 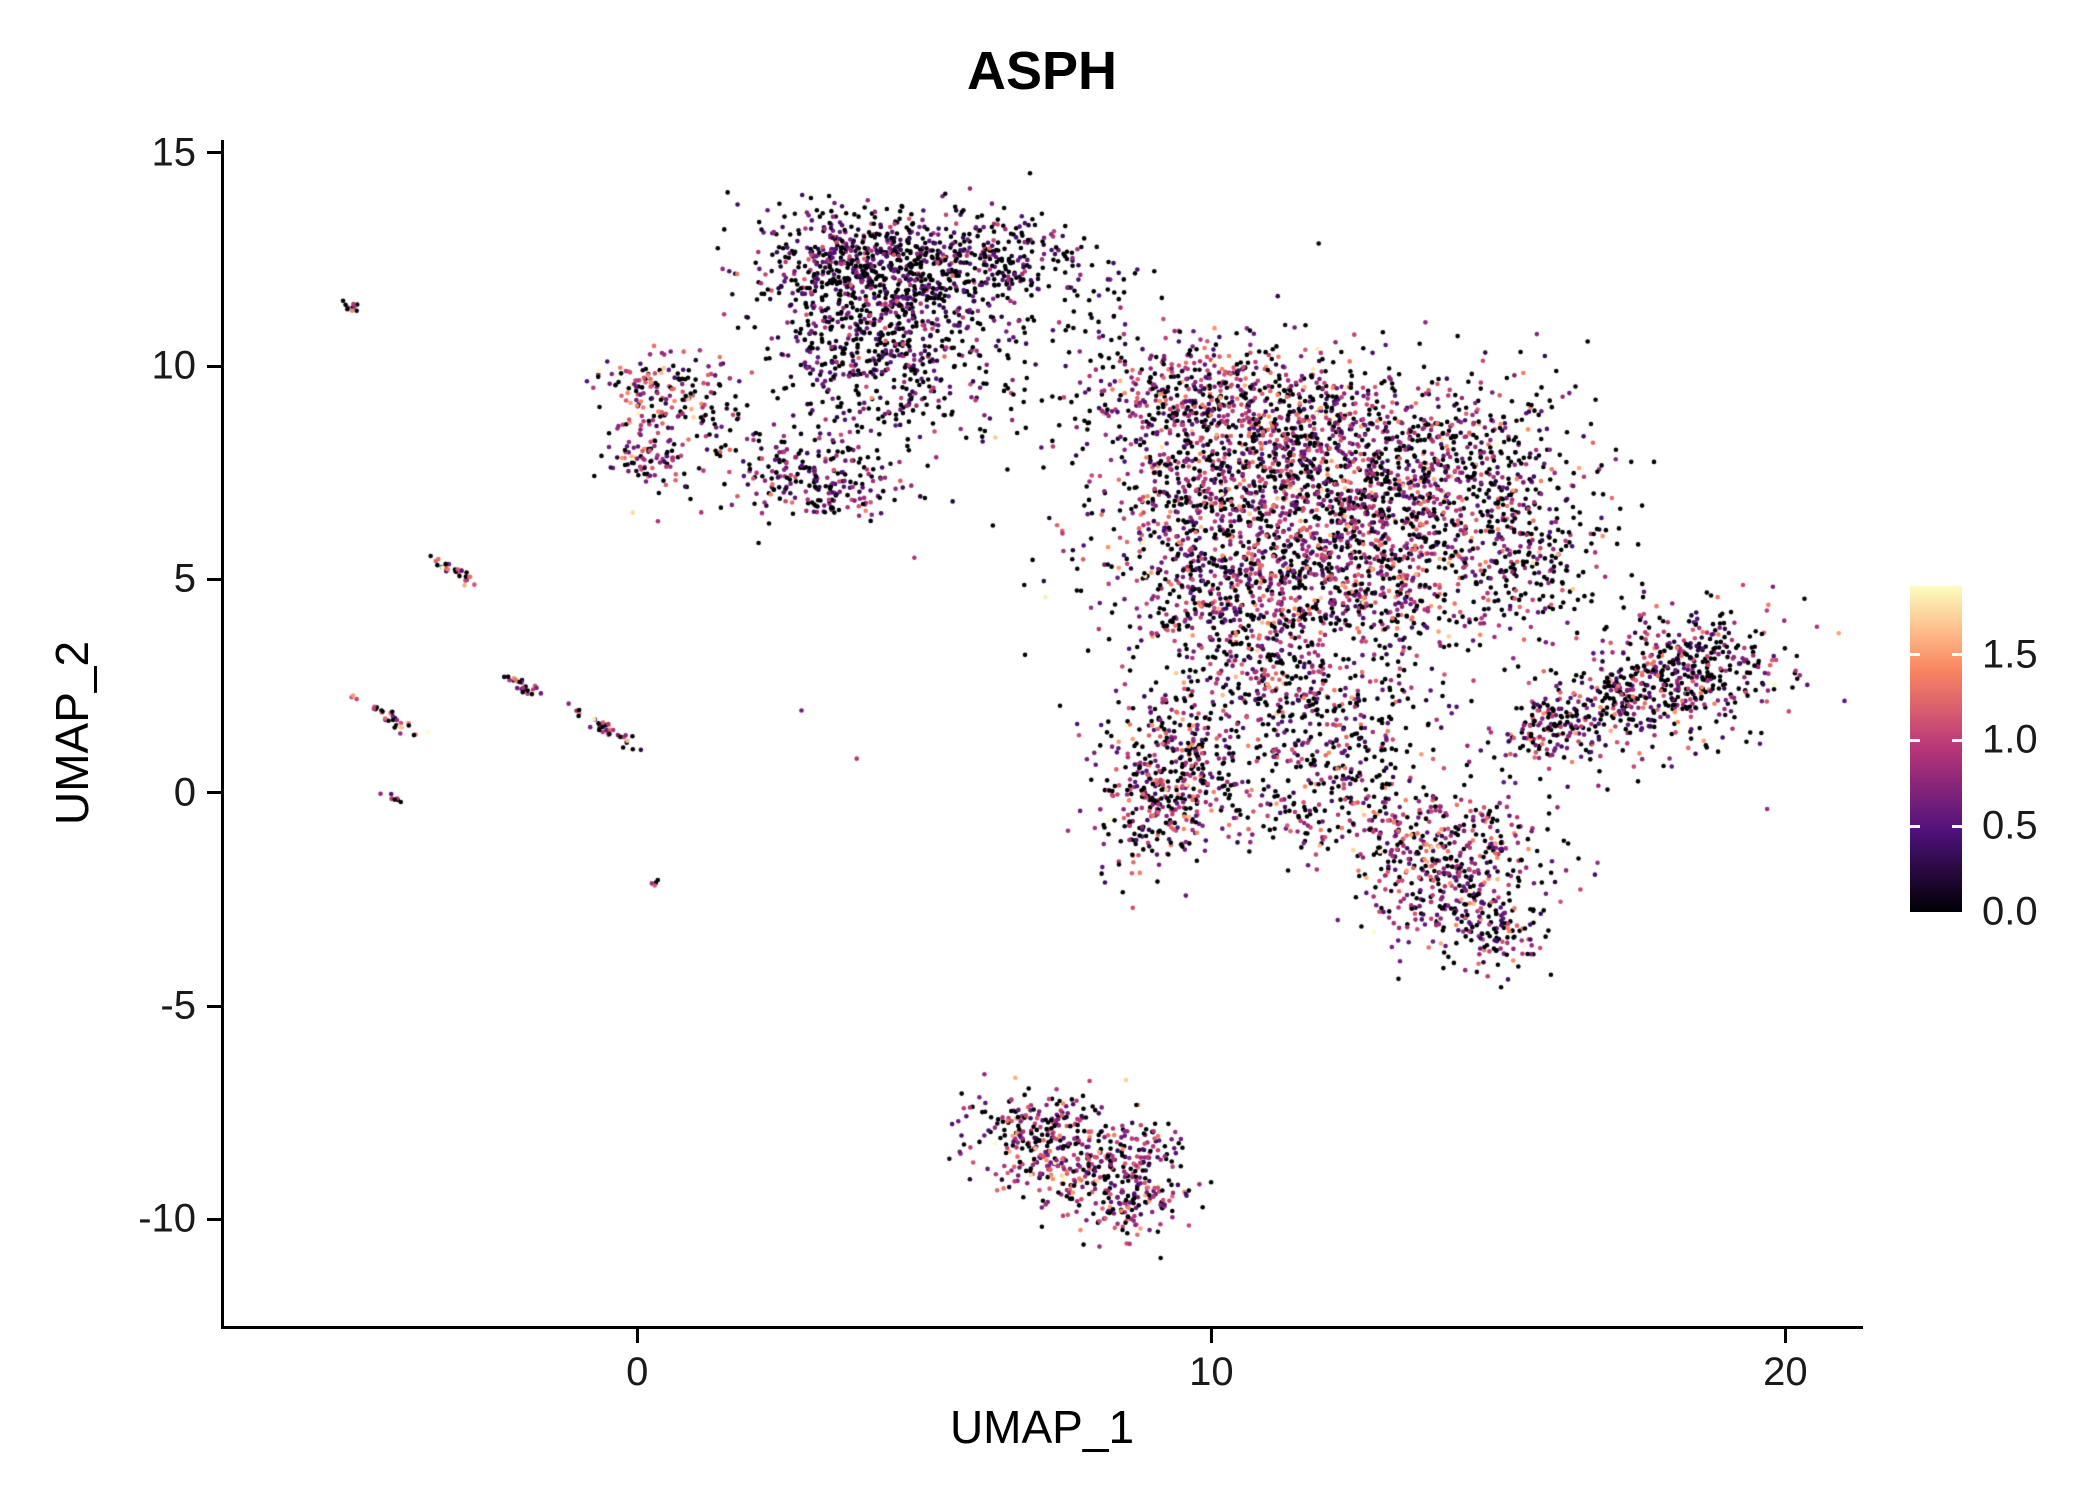 I want to click on y-tick-label: -10, so click(x=167, y=1218).